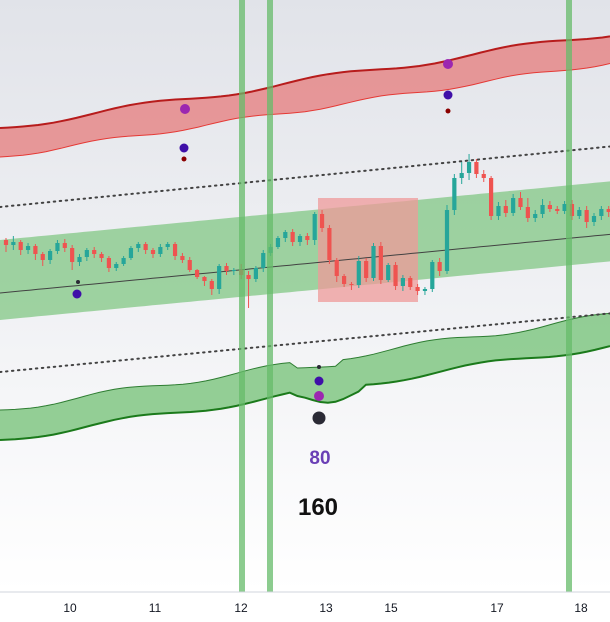  I want to click on x-tick-label: 12, so click(241, 608).